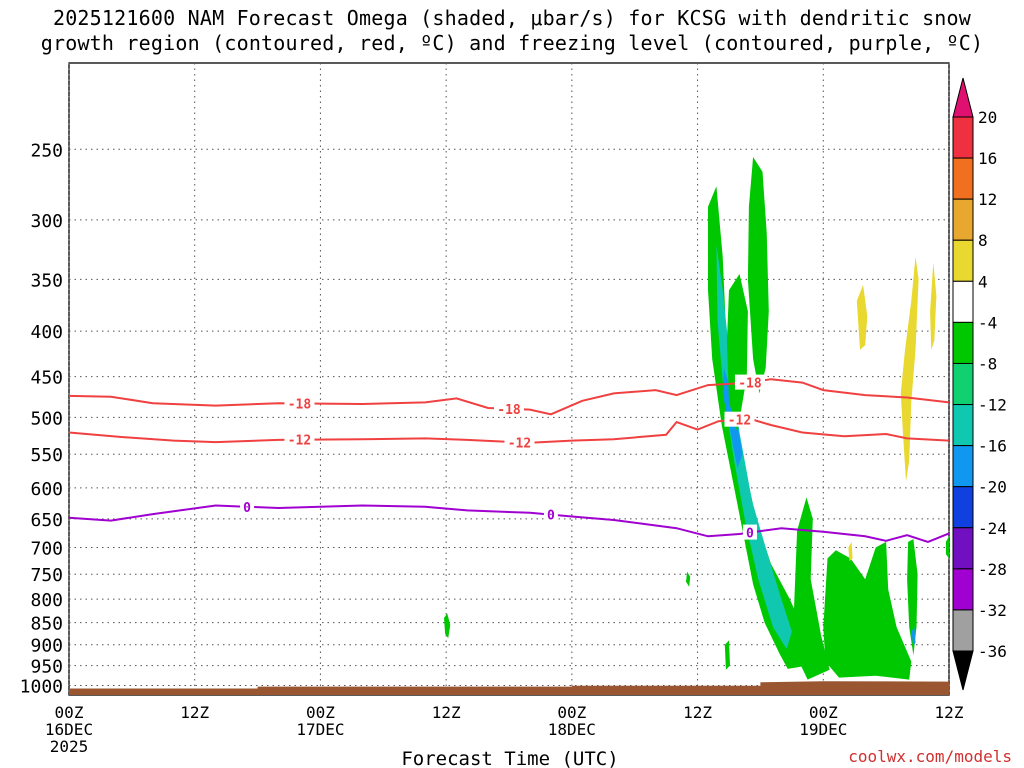 This screenshot has height=768, width=1024. I want to click on y-tick-label: 350, so click(46, 280).